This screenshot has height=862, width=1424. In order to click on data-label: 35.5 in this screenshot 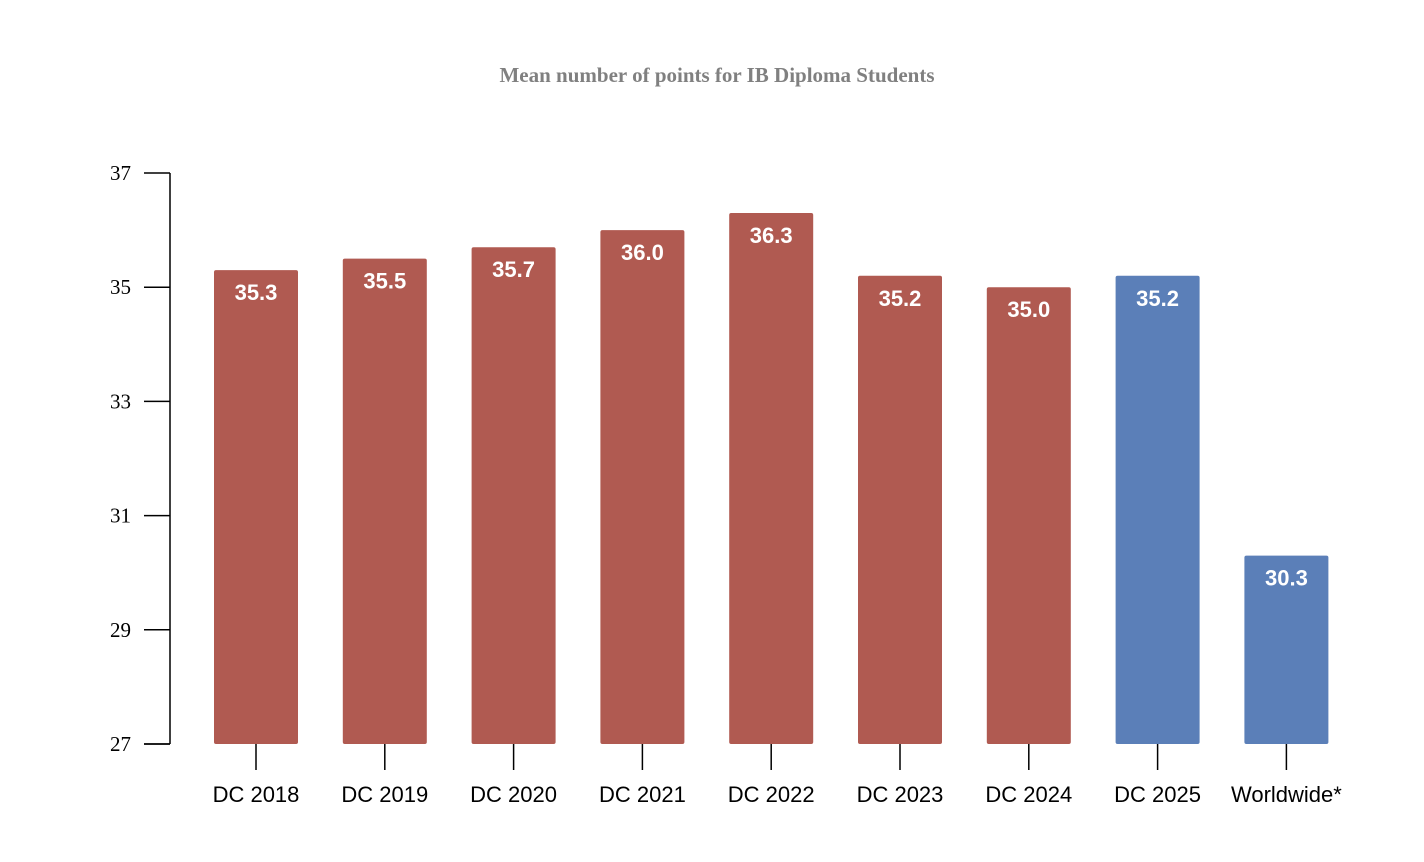, I will do `click(384, 281)`.